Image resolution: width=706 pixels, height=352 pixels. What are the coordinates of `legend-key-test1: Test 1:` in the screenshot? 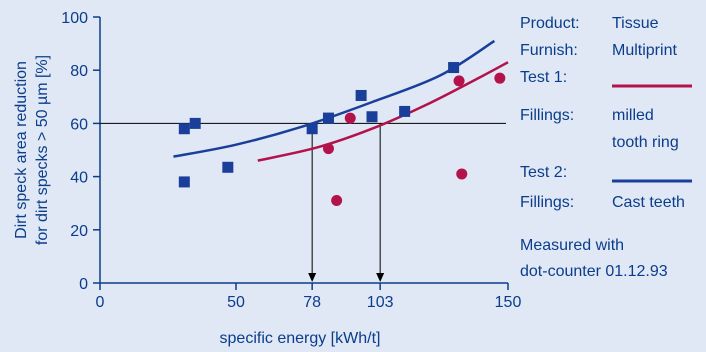 It's located at (543, 77).